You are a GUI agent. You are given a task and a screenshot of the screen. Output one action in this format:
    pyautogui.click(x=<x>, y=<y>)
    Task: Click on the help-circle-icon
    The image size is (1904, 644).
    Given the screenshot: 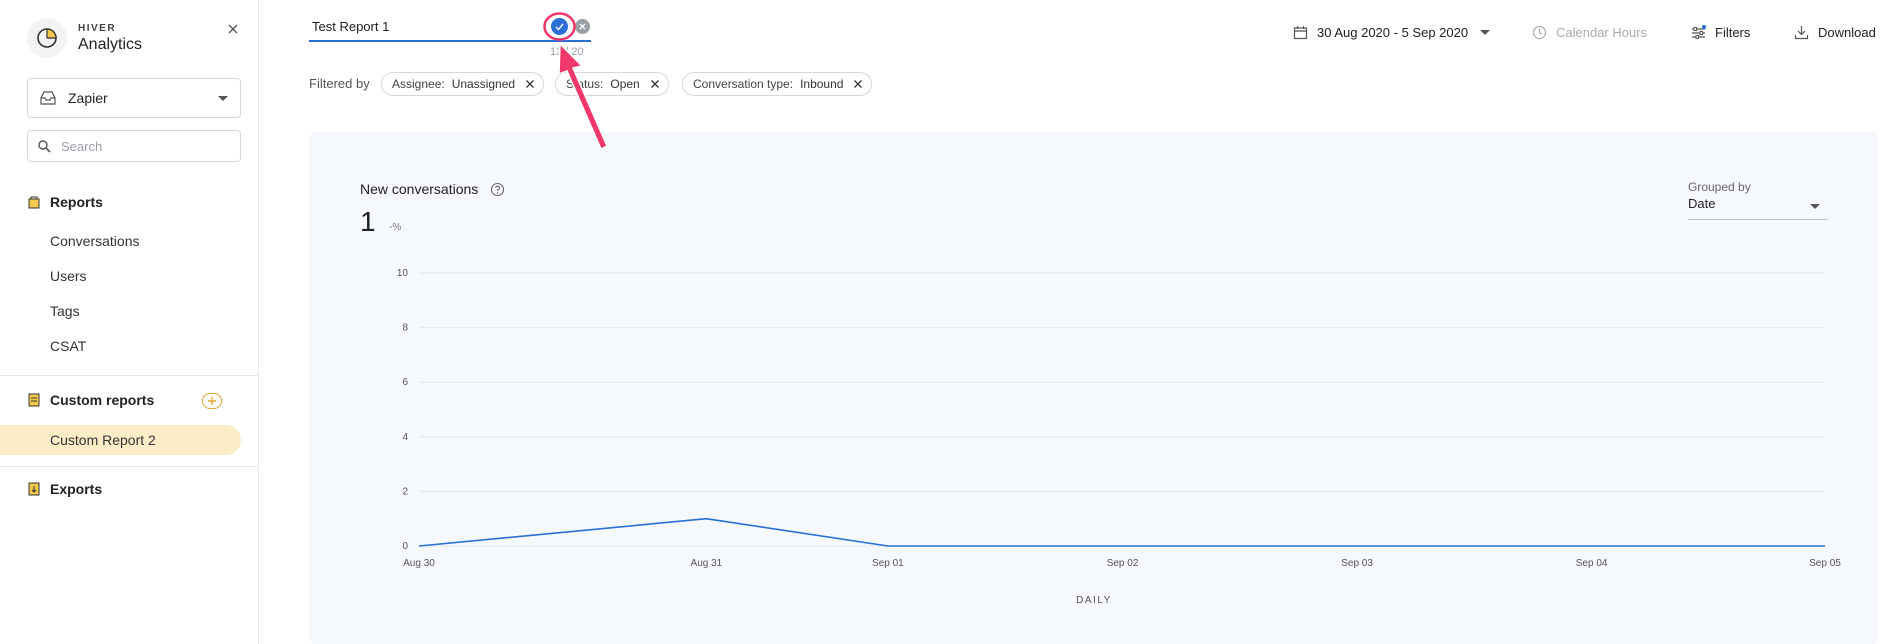 What is the action you would take?
    pyautogui.click(x=497, y=189)
    